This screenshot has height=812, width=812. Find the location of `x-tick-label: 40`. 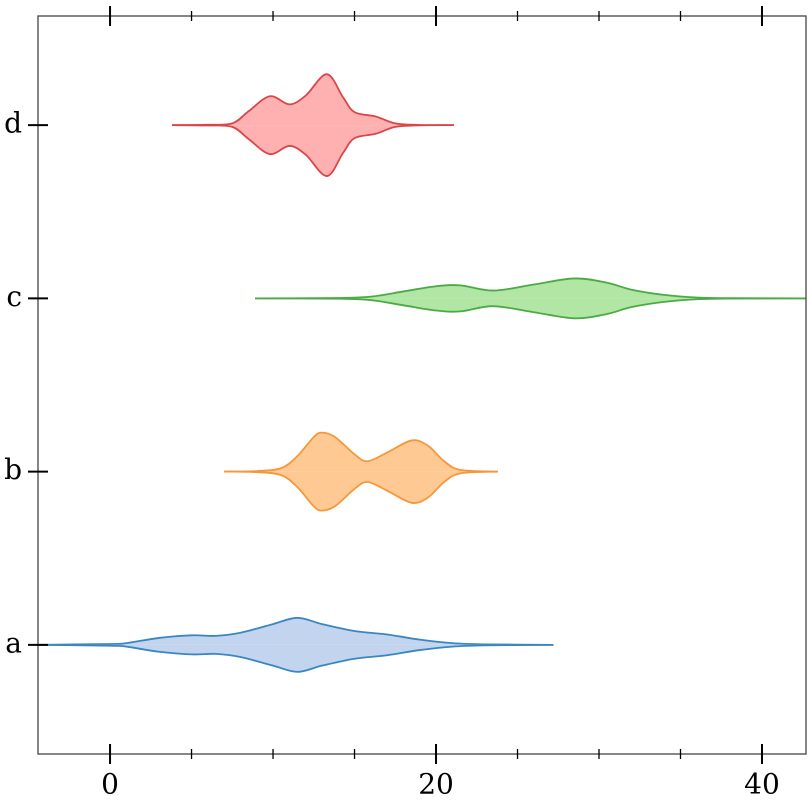

x-tick-label: 40 is located at coordinates (762, 784).